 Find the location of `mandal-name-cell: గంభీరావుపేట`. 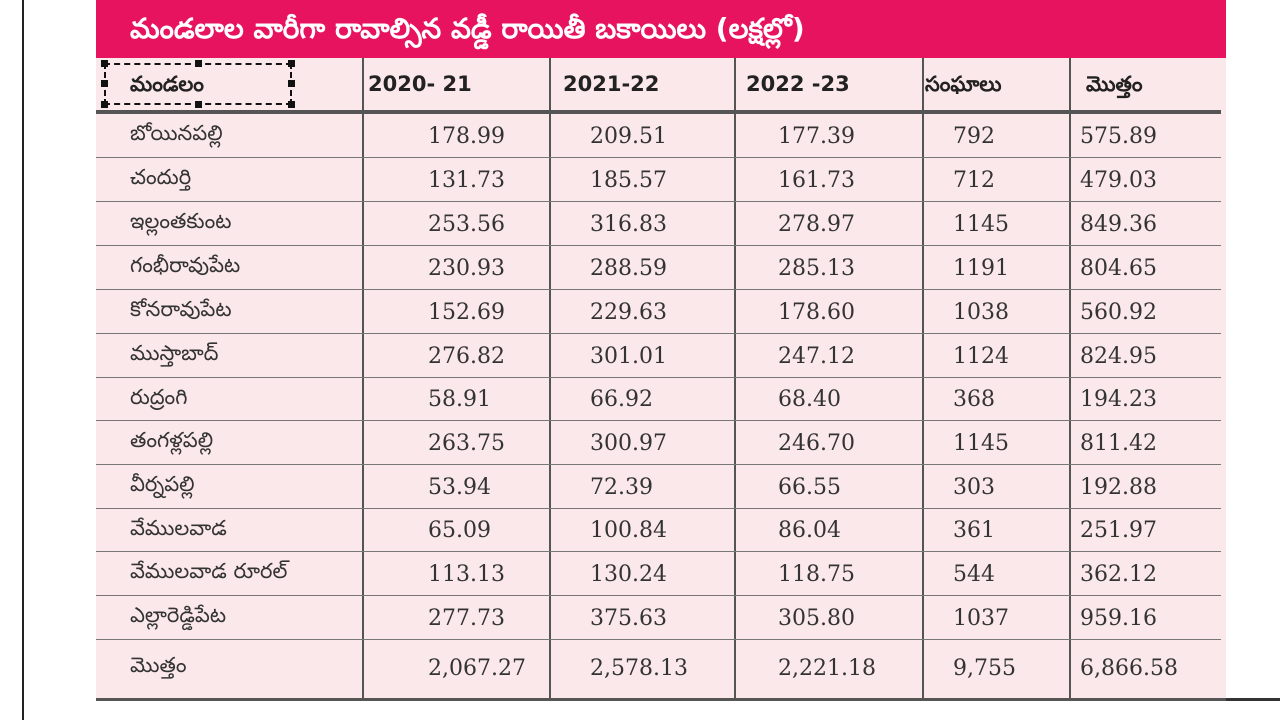

mandal-name-cell: గంభీరావుపేట is located at coordinates (185, 265).